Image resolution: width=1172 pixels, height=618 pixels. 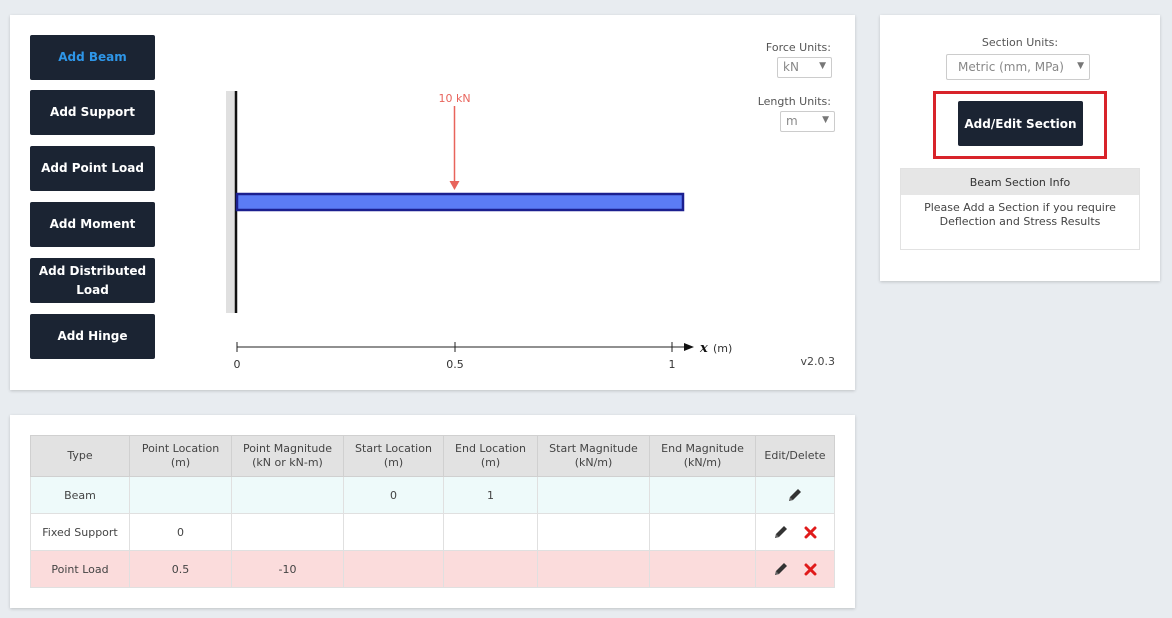 What do you see at coordinates (795, 456) in the screenshot?
I see `header-edit-delete: Edit/Delete` at bounding box center [795, 456].